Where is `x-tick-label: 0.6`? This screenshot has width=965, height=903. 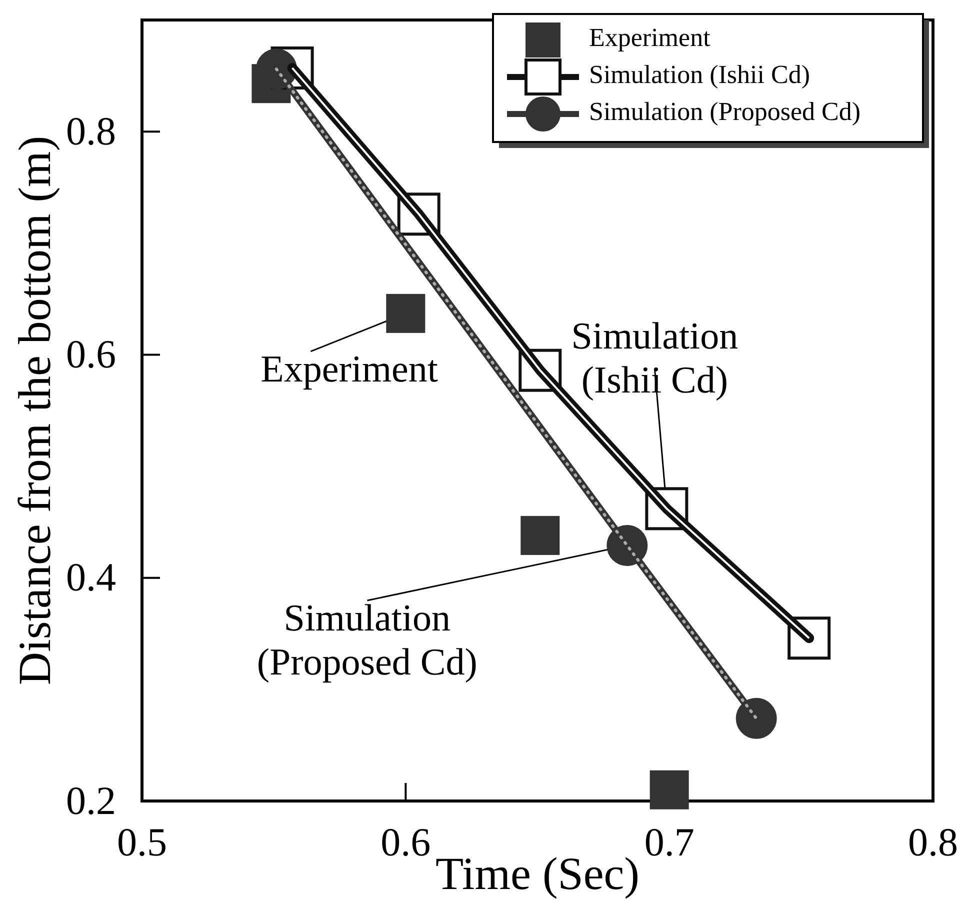 x-tick-label: 0.6 is located at coordinates (405, 841).